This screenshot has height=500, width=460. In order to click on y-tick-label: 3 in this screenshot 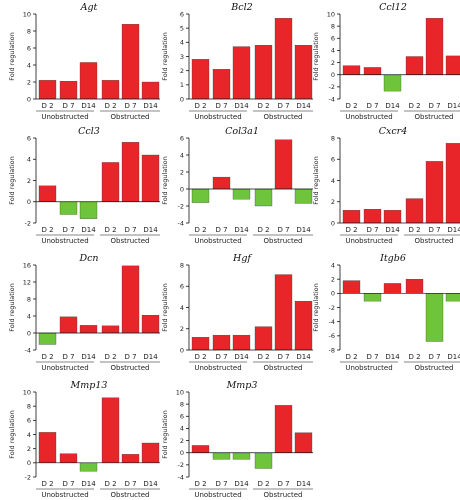, I will do `click(182, 57)`.